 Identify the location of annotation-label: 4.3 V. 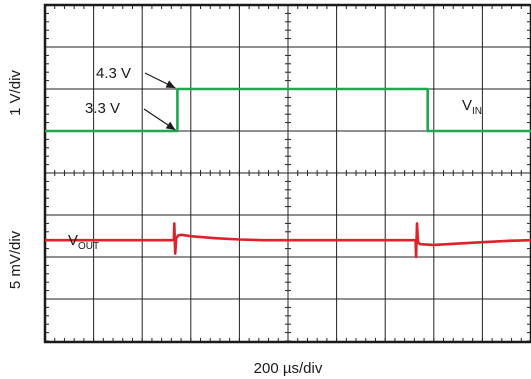
(113, 73).